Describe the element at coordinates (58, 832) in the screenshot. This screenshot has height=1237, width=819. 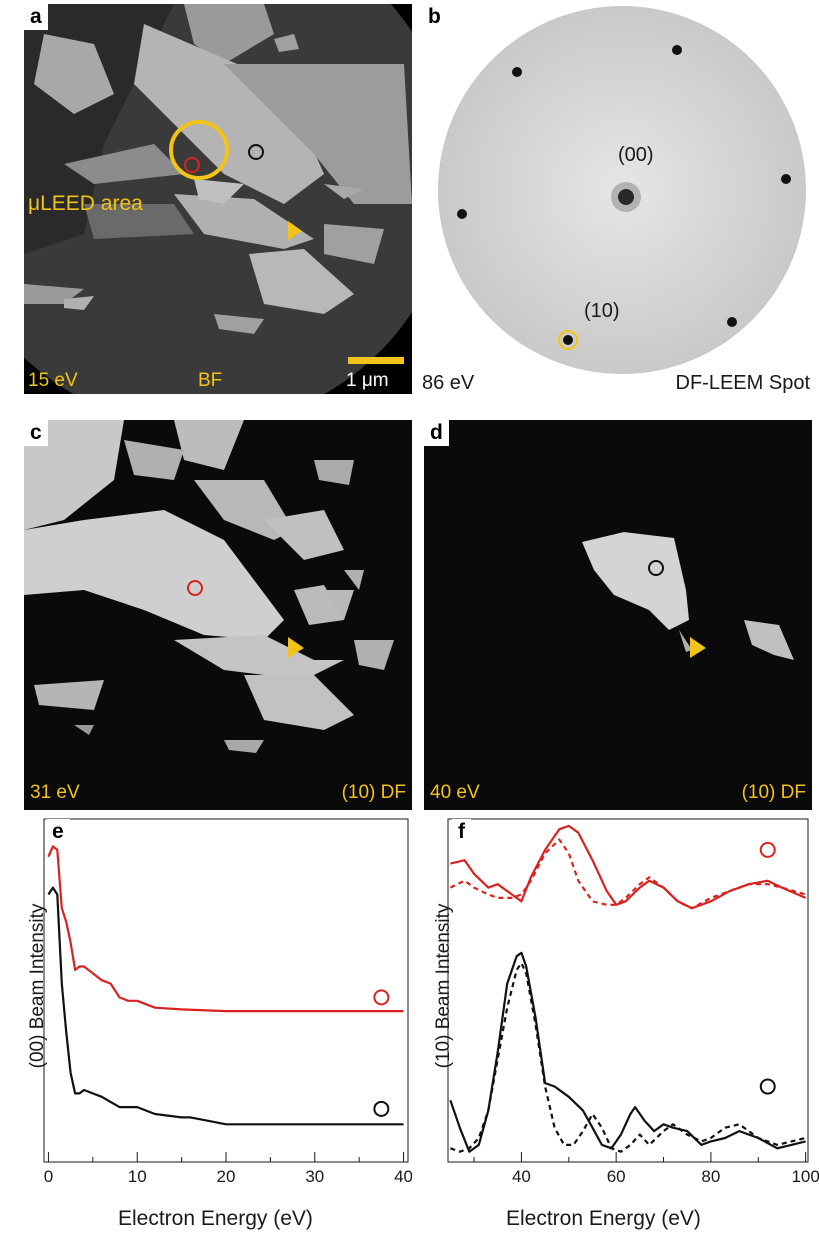
I see `panel-e-letter: e` at that location.